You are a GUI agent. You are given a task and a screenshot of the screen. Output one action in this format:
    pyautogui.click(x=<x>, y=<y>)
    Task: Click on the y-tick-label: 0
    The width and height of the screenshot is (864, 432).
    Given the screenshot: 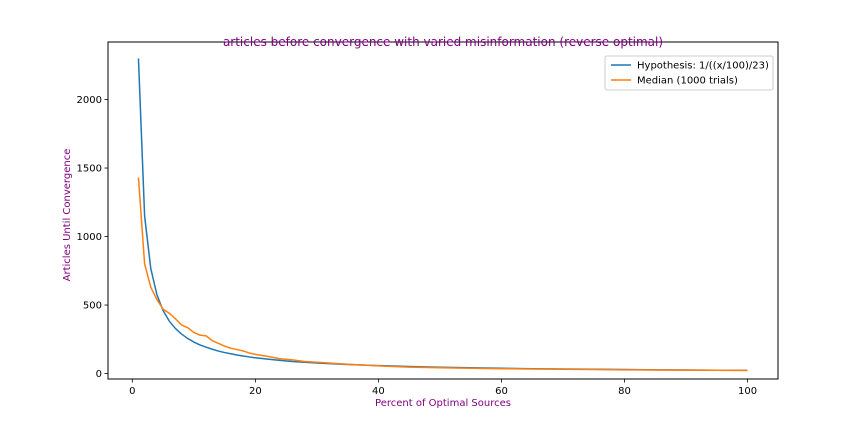 What is the action you would take?
    pyautogui.click(x=99, y=374)
    